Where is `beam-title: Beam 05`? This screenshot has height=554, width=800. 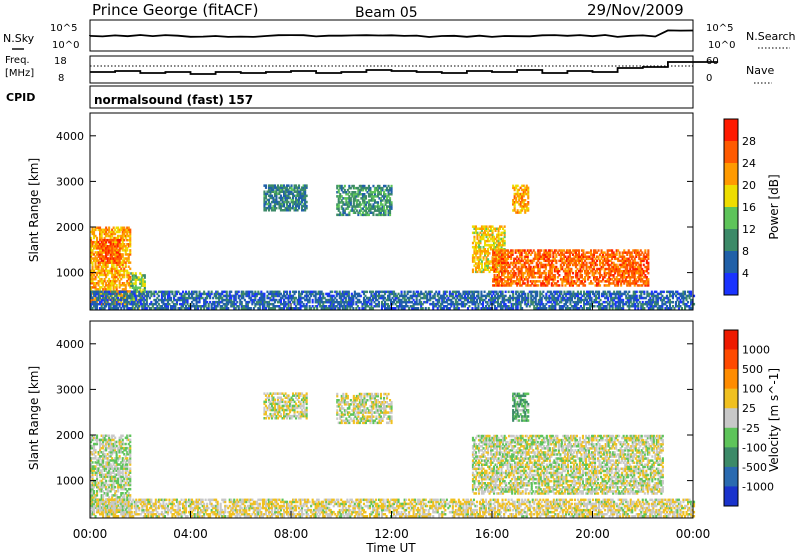 beam-title: Beam 05 is located at coordinates (386, 13).